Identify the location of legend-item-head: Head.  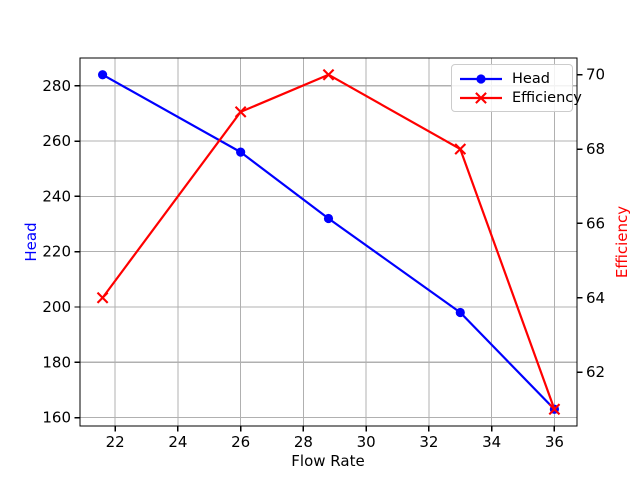
(512, 78).